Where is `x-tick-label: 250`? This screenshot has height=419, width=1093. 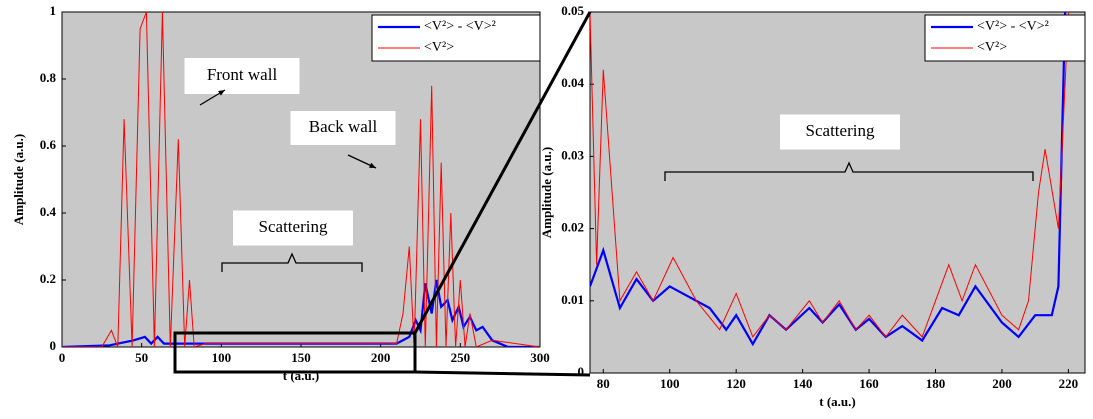 x-tick-label: 250 is located at coordinates (461, 357).